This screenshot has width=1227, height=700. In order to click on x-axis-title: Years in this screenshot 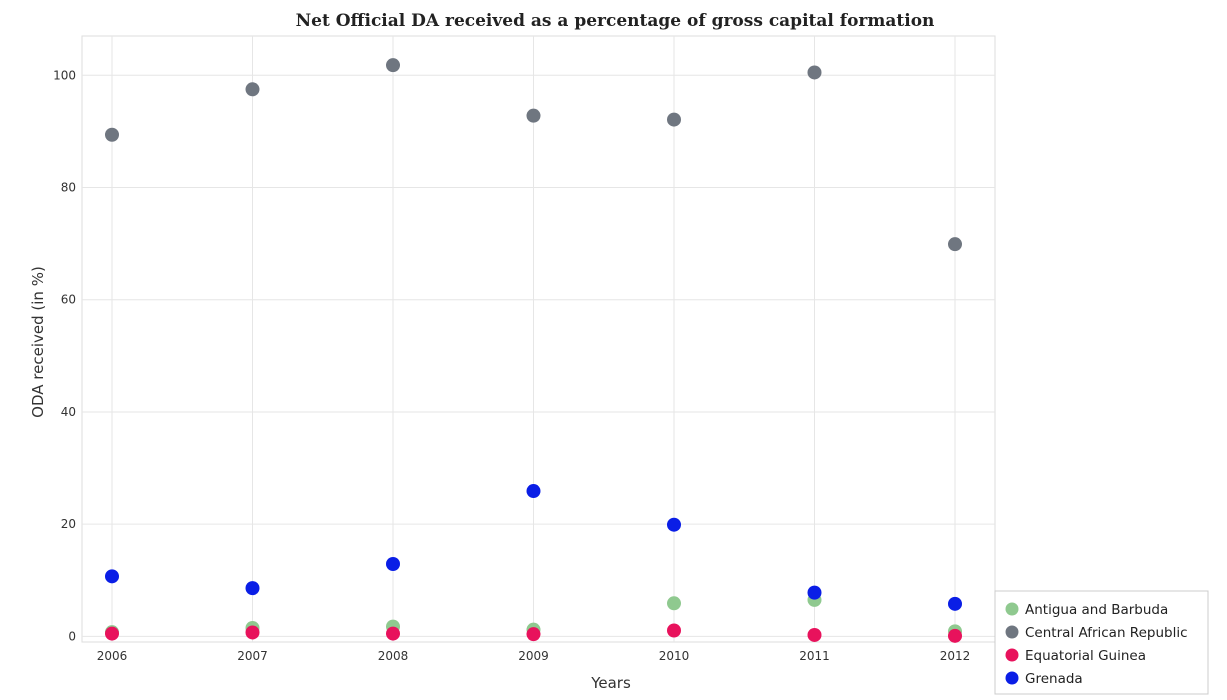, I will do `click(610, 683)`.